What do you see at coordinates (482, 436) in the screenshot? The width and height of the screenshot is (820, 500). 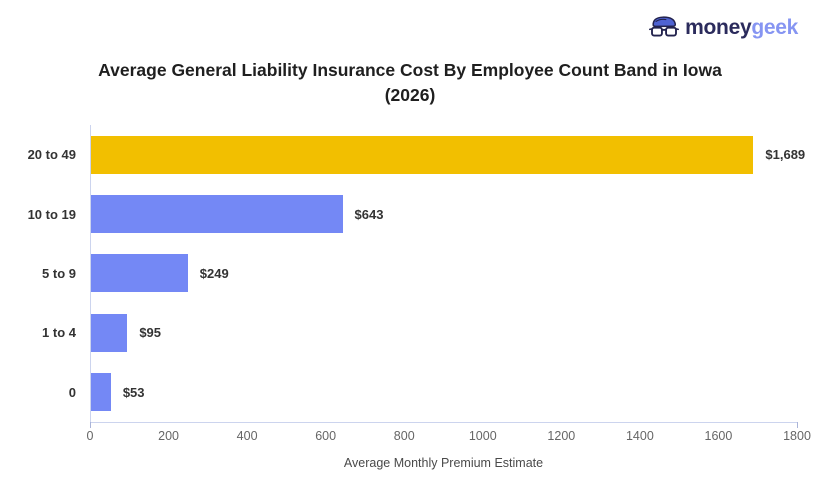 I see `x-tick-label: 1000` at bounding box center [482, 436].